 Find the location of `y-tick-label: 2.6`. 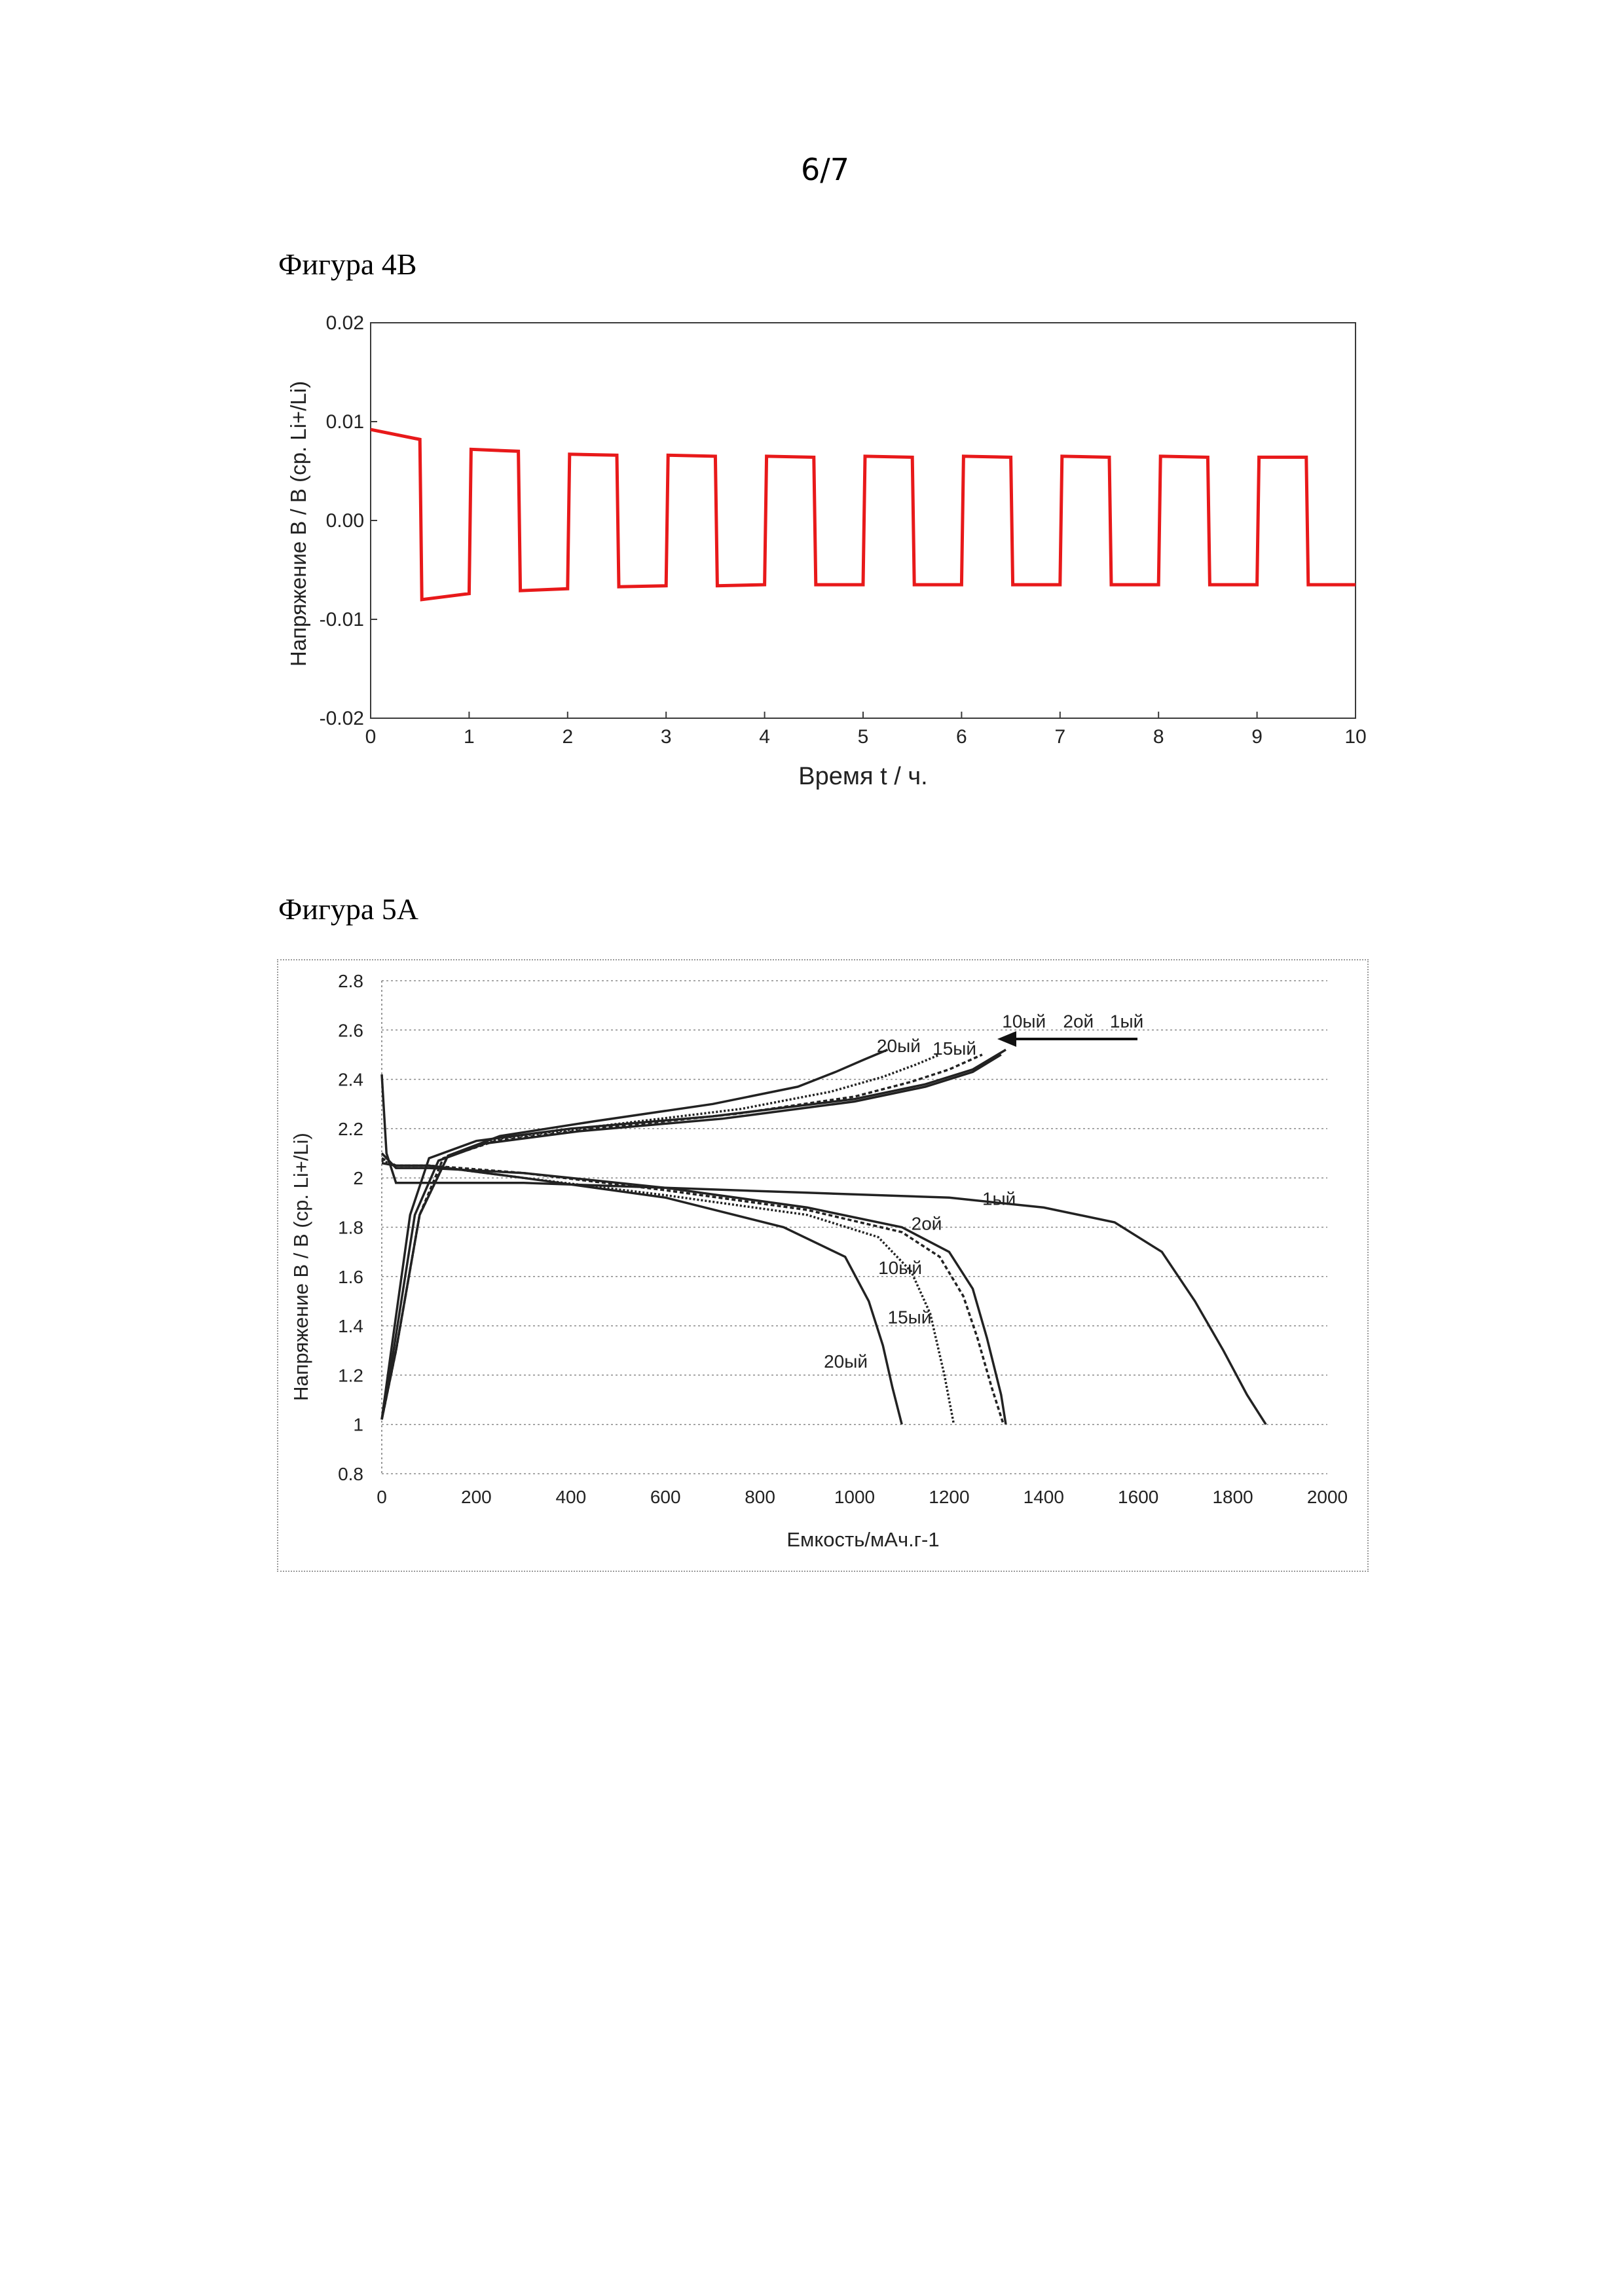

y-tick-label: 2.6 is located at coordinates (350, 1030).